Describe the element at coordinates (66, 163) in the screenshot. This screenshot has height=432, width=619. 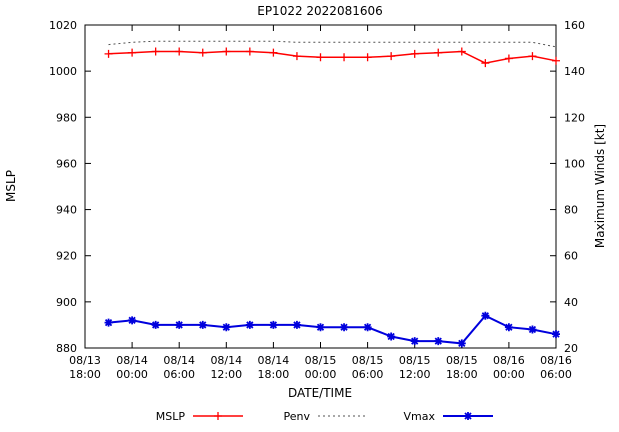
I see `y-tick-label-left: 960` at that location.